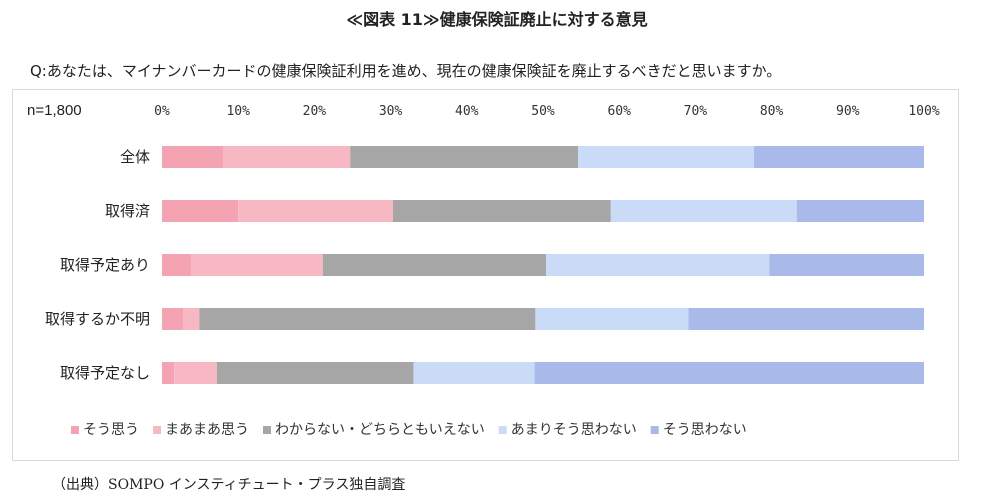 The image size is (994, 498). Describe the element at coordinates (315, 111) in the screenshot. I see `x-tick-label: 20%` at that location.